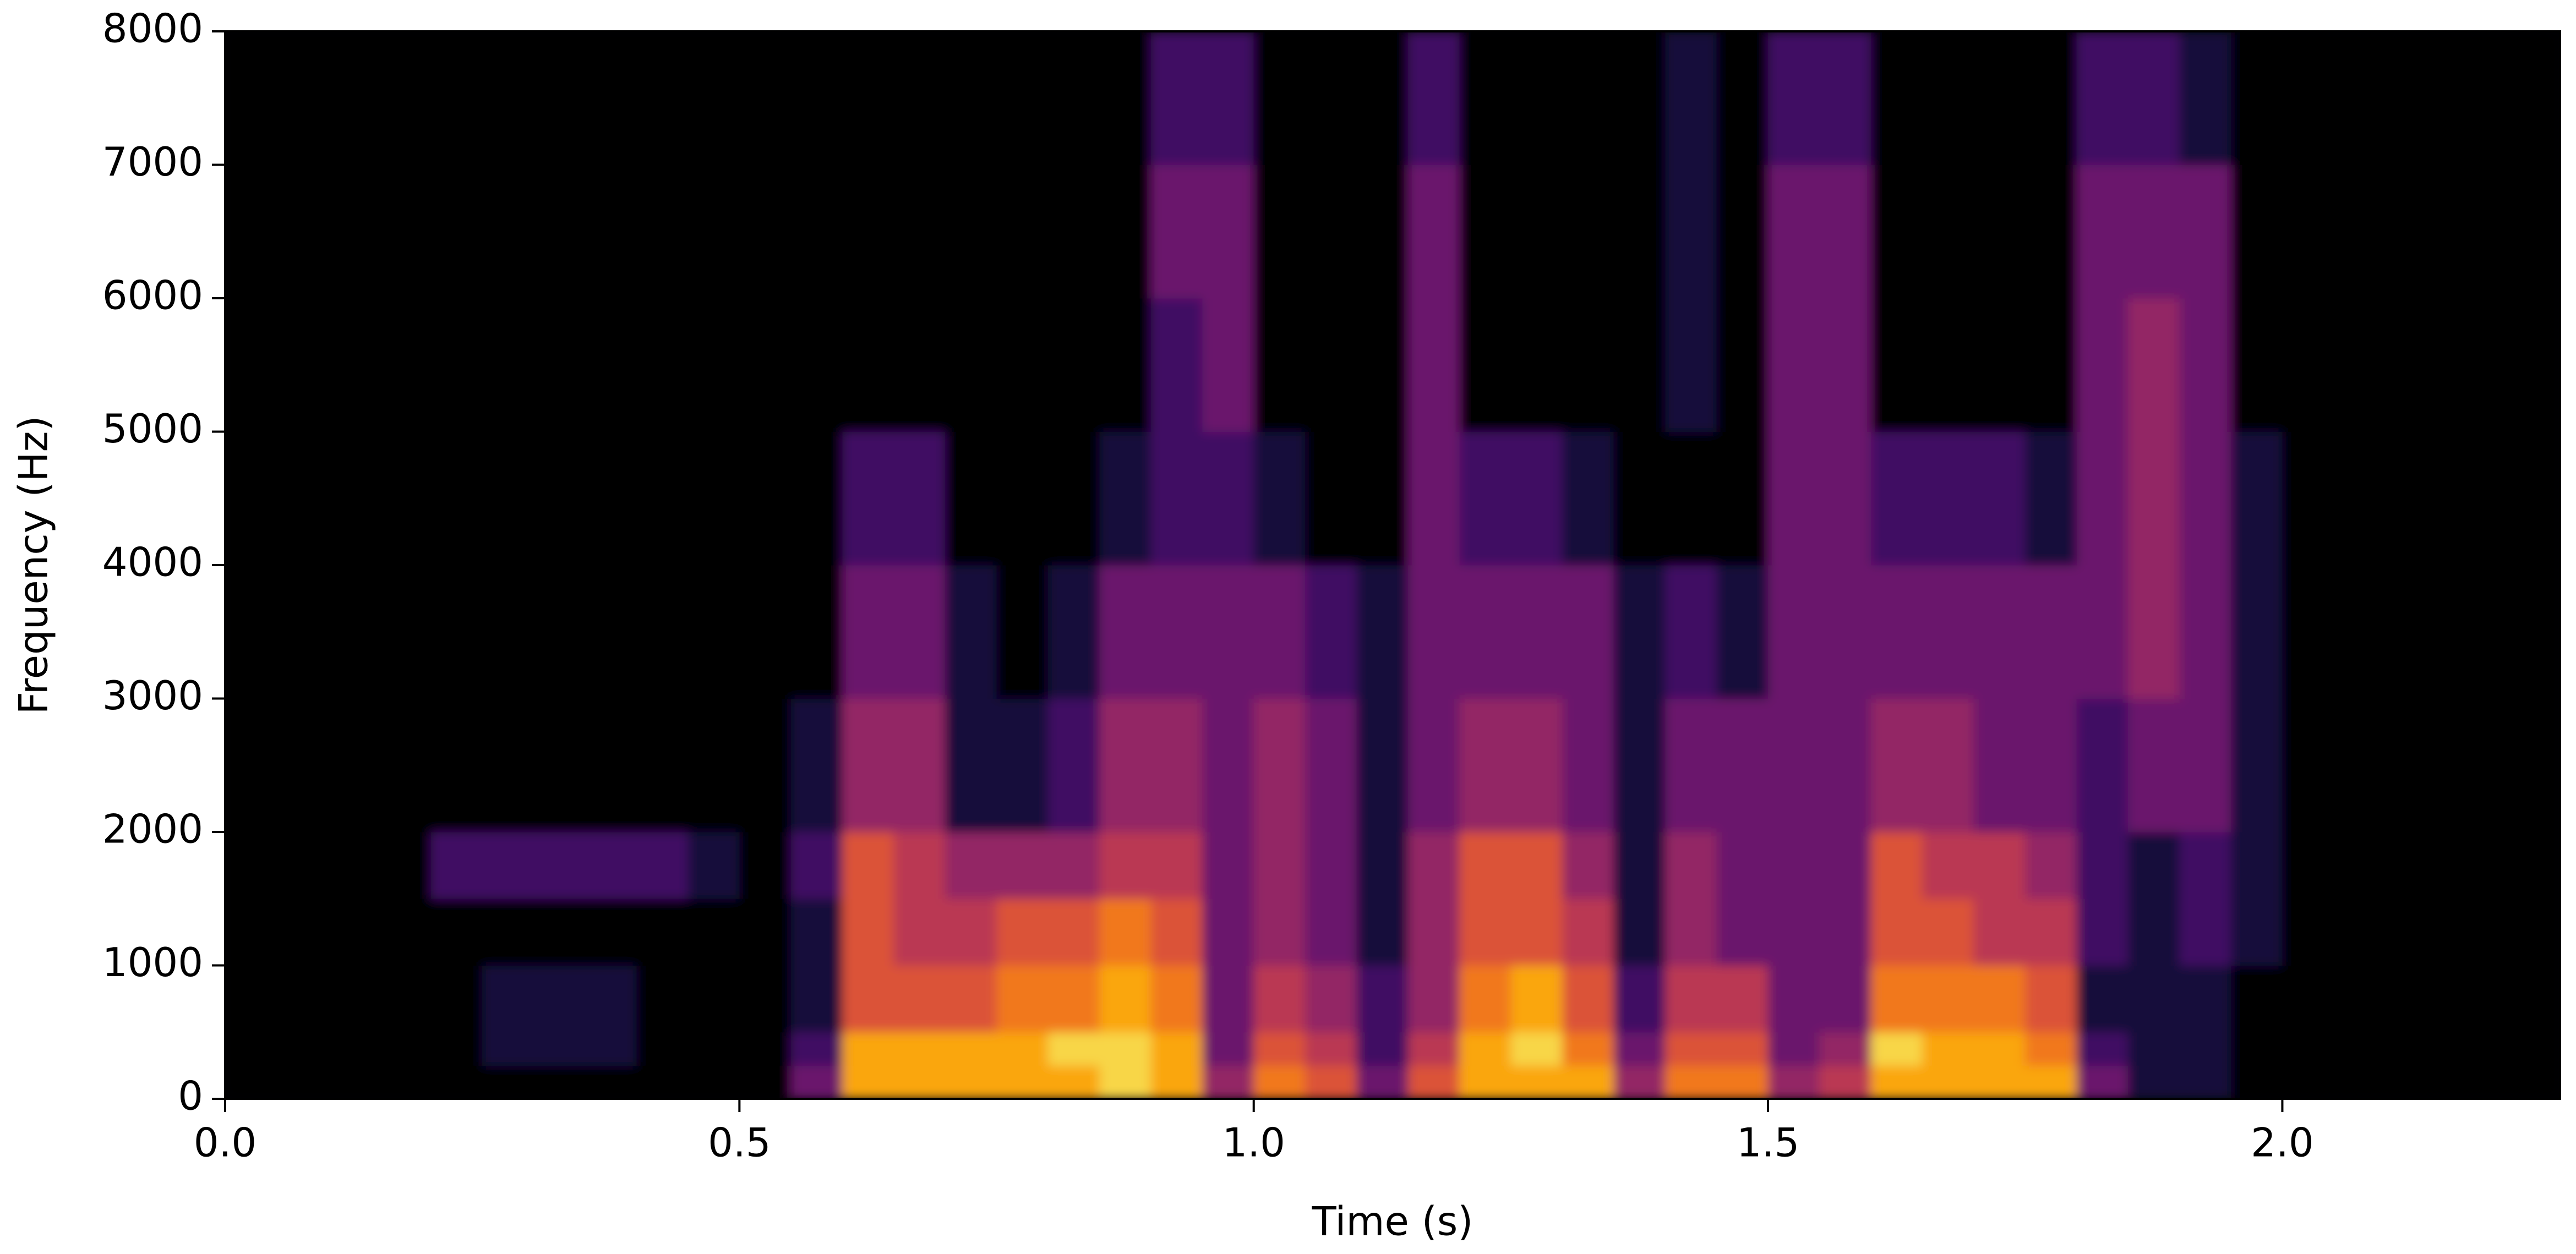  I want to click on y-tick-label: 3000, so click(153, 695).